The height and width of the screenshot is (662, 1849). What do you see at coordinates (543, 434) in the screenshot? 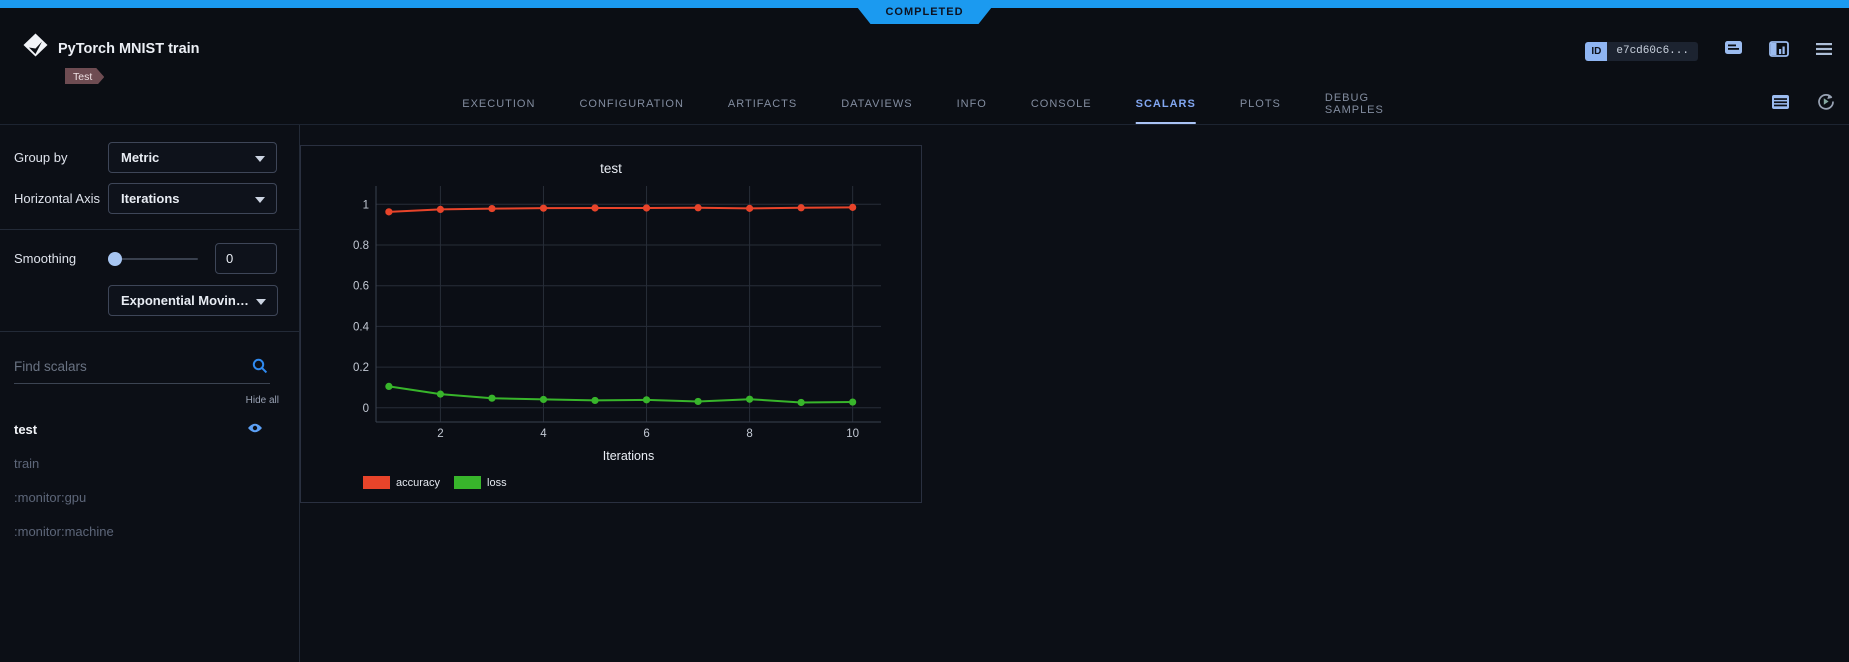
I see `x-tick-label: 4` at bounding box center [543, 434].